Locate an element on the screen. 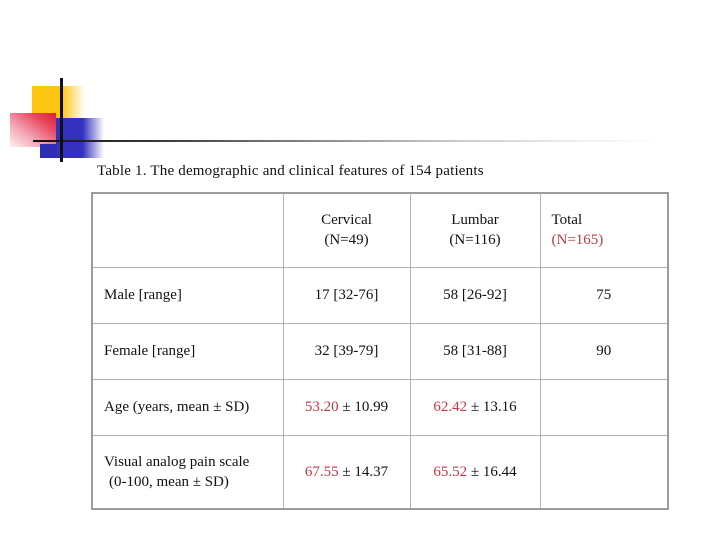 The height and width of the screenshot is (540, 720). row-label-line: Male [range] is located at coordinates (143, 295).